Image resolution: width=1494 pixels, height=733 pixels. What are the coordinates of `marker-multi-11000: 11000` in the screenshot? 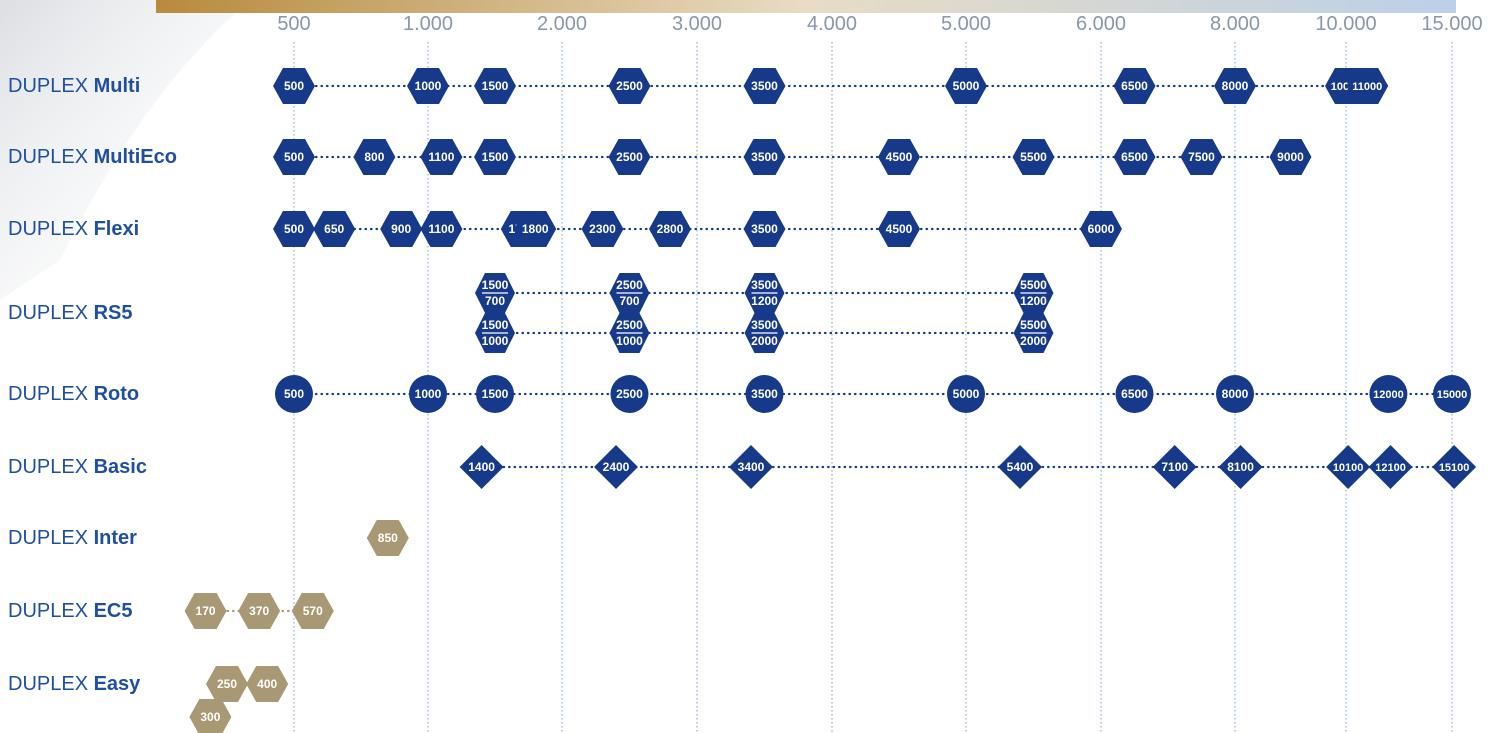 It's located at (1367, 86).